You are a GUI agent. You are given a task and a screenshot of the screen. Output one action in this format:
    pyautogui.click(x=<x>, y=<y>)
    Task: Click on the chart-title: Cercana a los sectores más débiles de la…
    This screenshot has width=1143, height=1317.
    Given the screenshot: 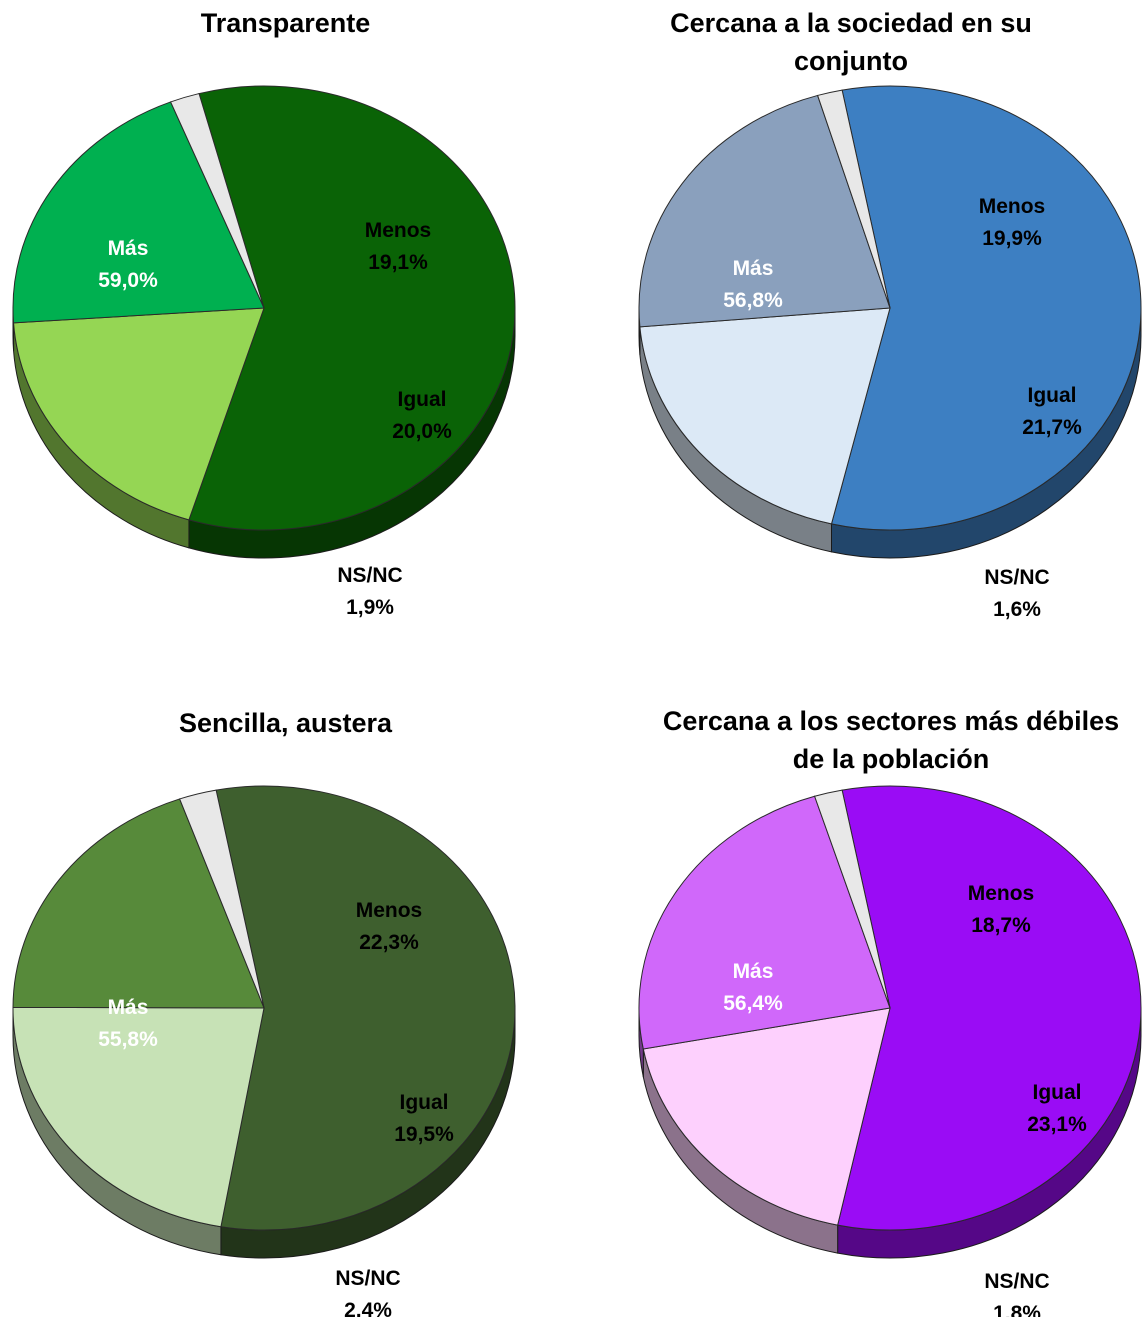 What is the action you would take?
    pyautogui.click(x=891, y=740)
    